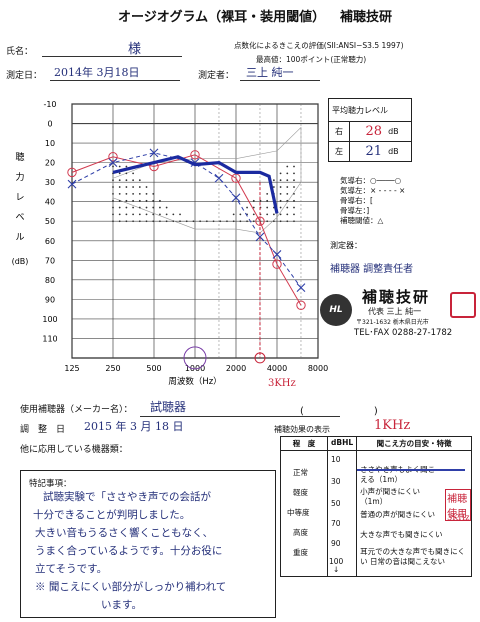 Image resolution: width=480 pixels, height=622 pixels. Describe the element at coordinates (395, 311) in the screenshot. I see `stamp-rep: 代表 三上 純一` at that location.